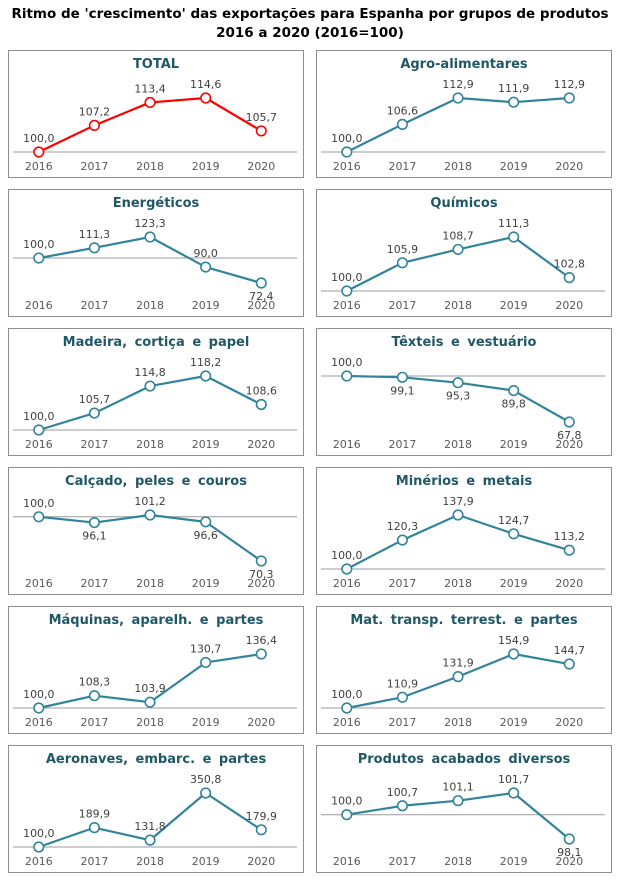  What do you see at coordinates (94, 535) in the screenshot?
I see `data-label: 96,1` at bounding box center [94, 535].